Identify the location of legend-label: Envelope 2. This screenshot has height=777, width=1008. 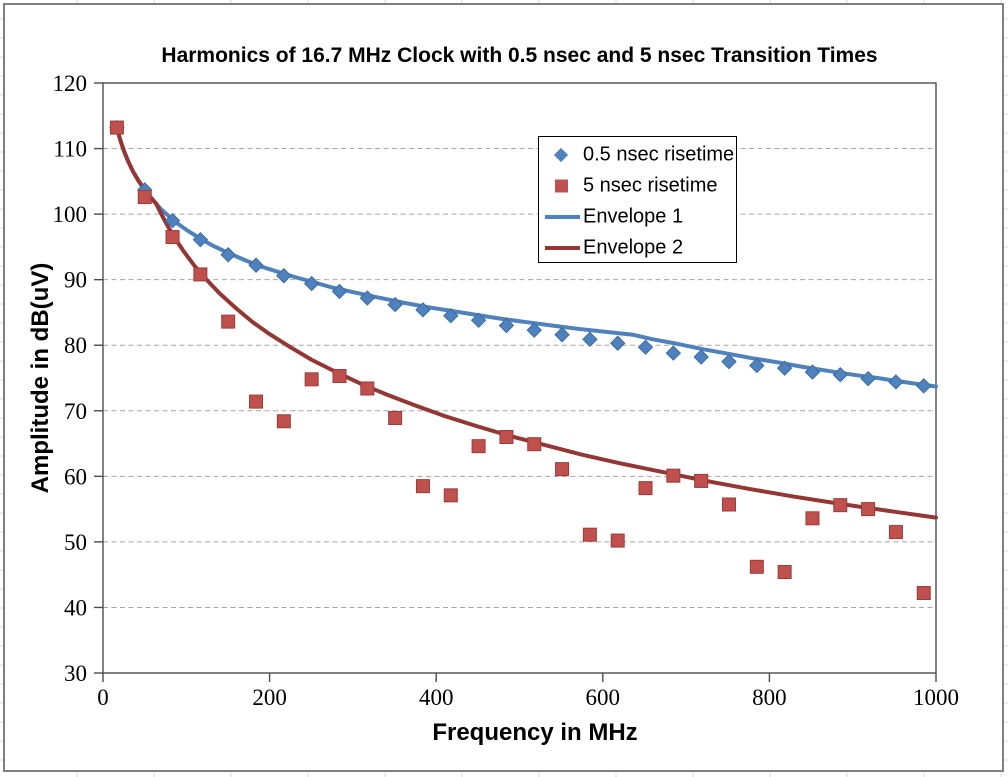
(633, 247).